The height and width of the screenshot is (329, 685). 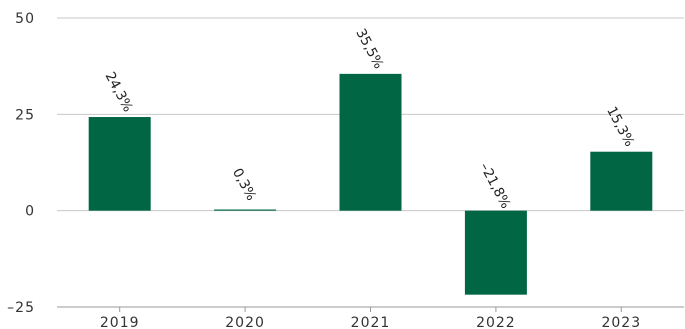 I want to click on bar-2022, so click(x=495, y=252).